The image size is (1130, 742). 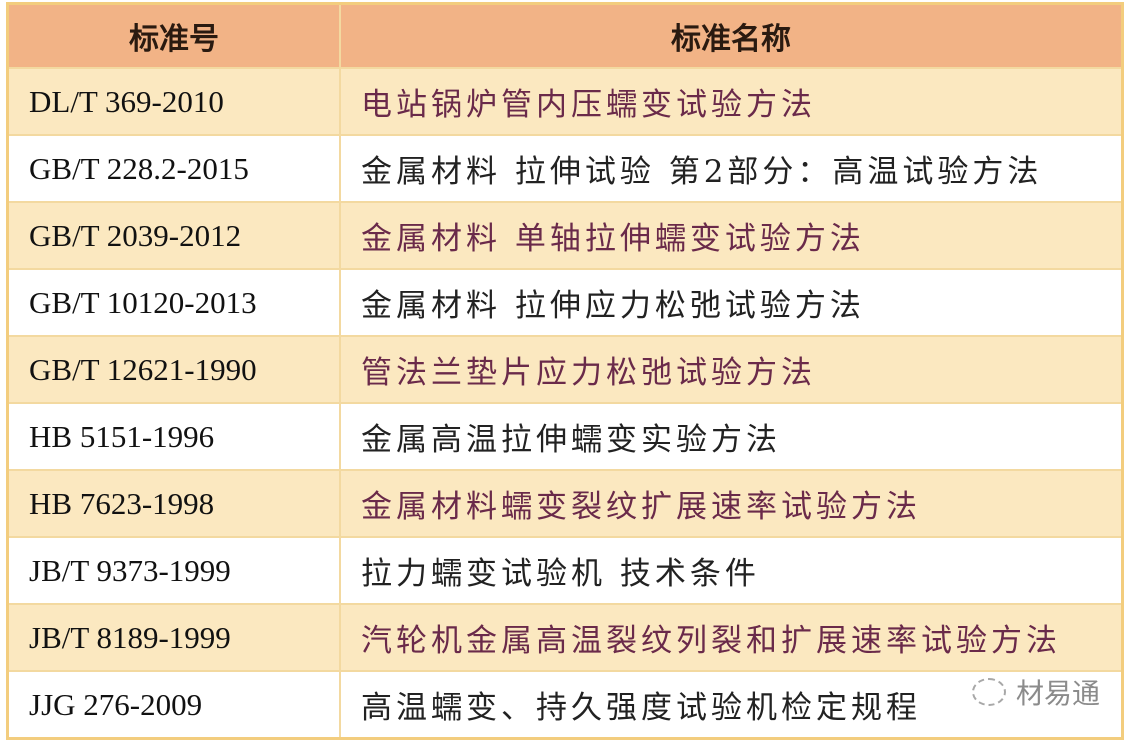 What do you see at coordinates (731, 637) in the screenshot?
I see `standard-name: 汽轮机金属高温裂纹列裂和扩展速率试验方法` at bounding box center [731, 637].